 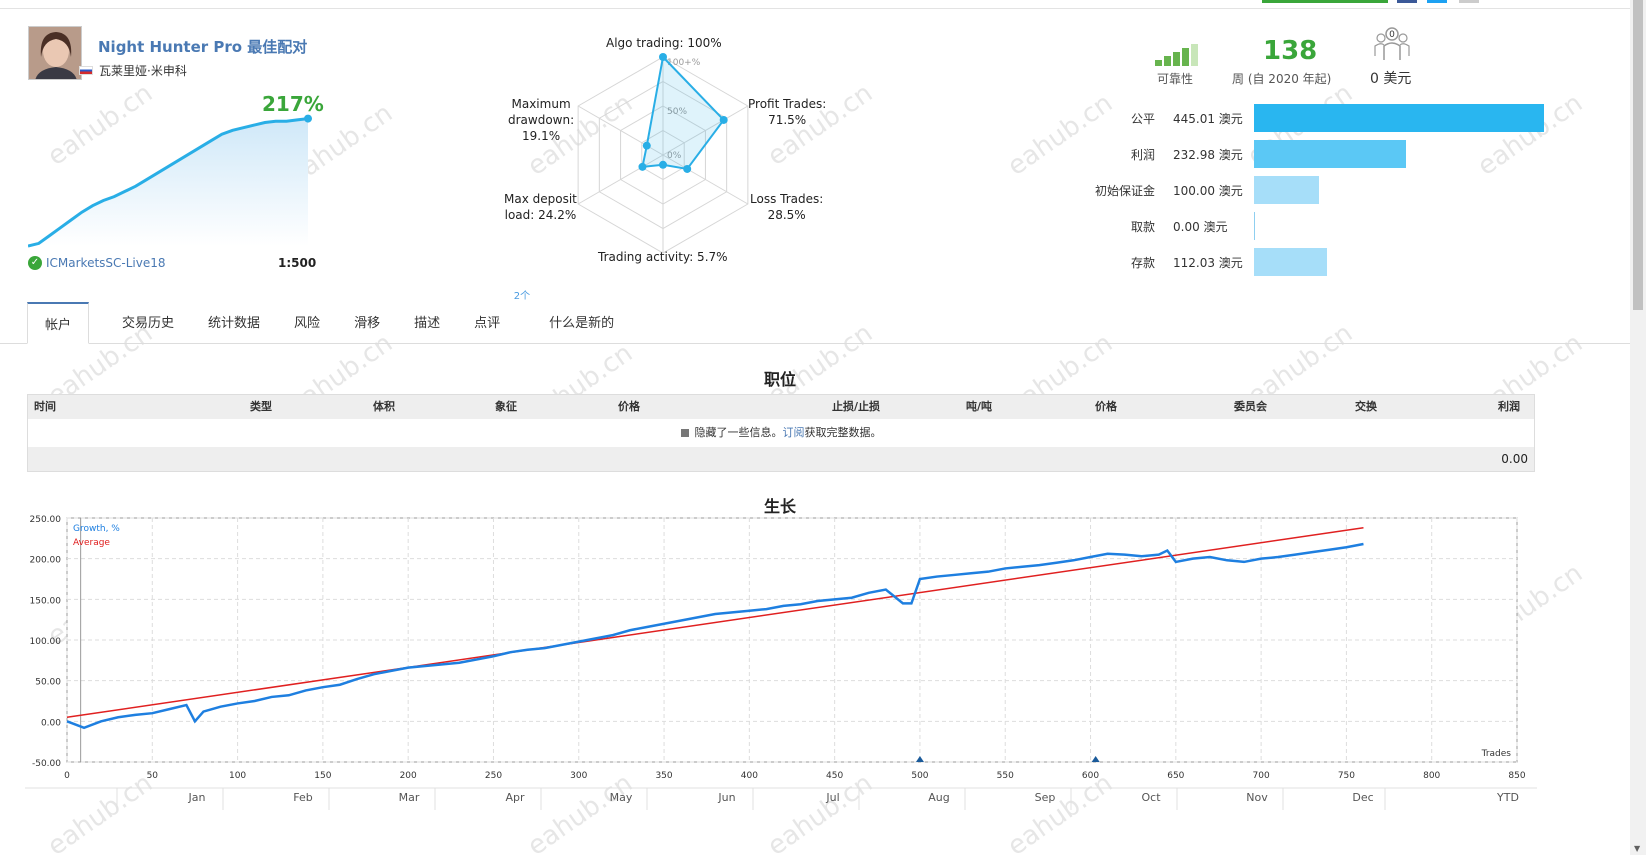 I want to click on subscribers-icon: 0, so click(x=1392, y=43).